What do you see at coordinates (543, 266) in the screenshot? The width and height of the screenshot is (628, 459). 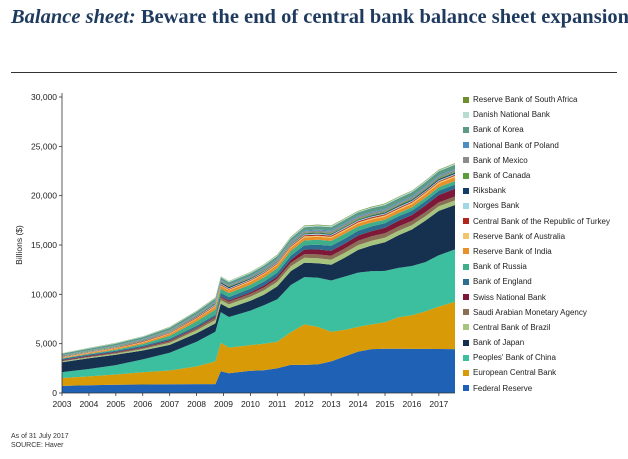 I see `legend-item: Bank of Russia` at bounding box center [543, 266].